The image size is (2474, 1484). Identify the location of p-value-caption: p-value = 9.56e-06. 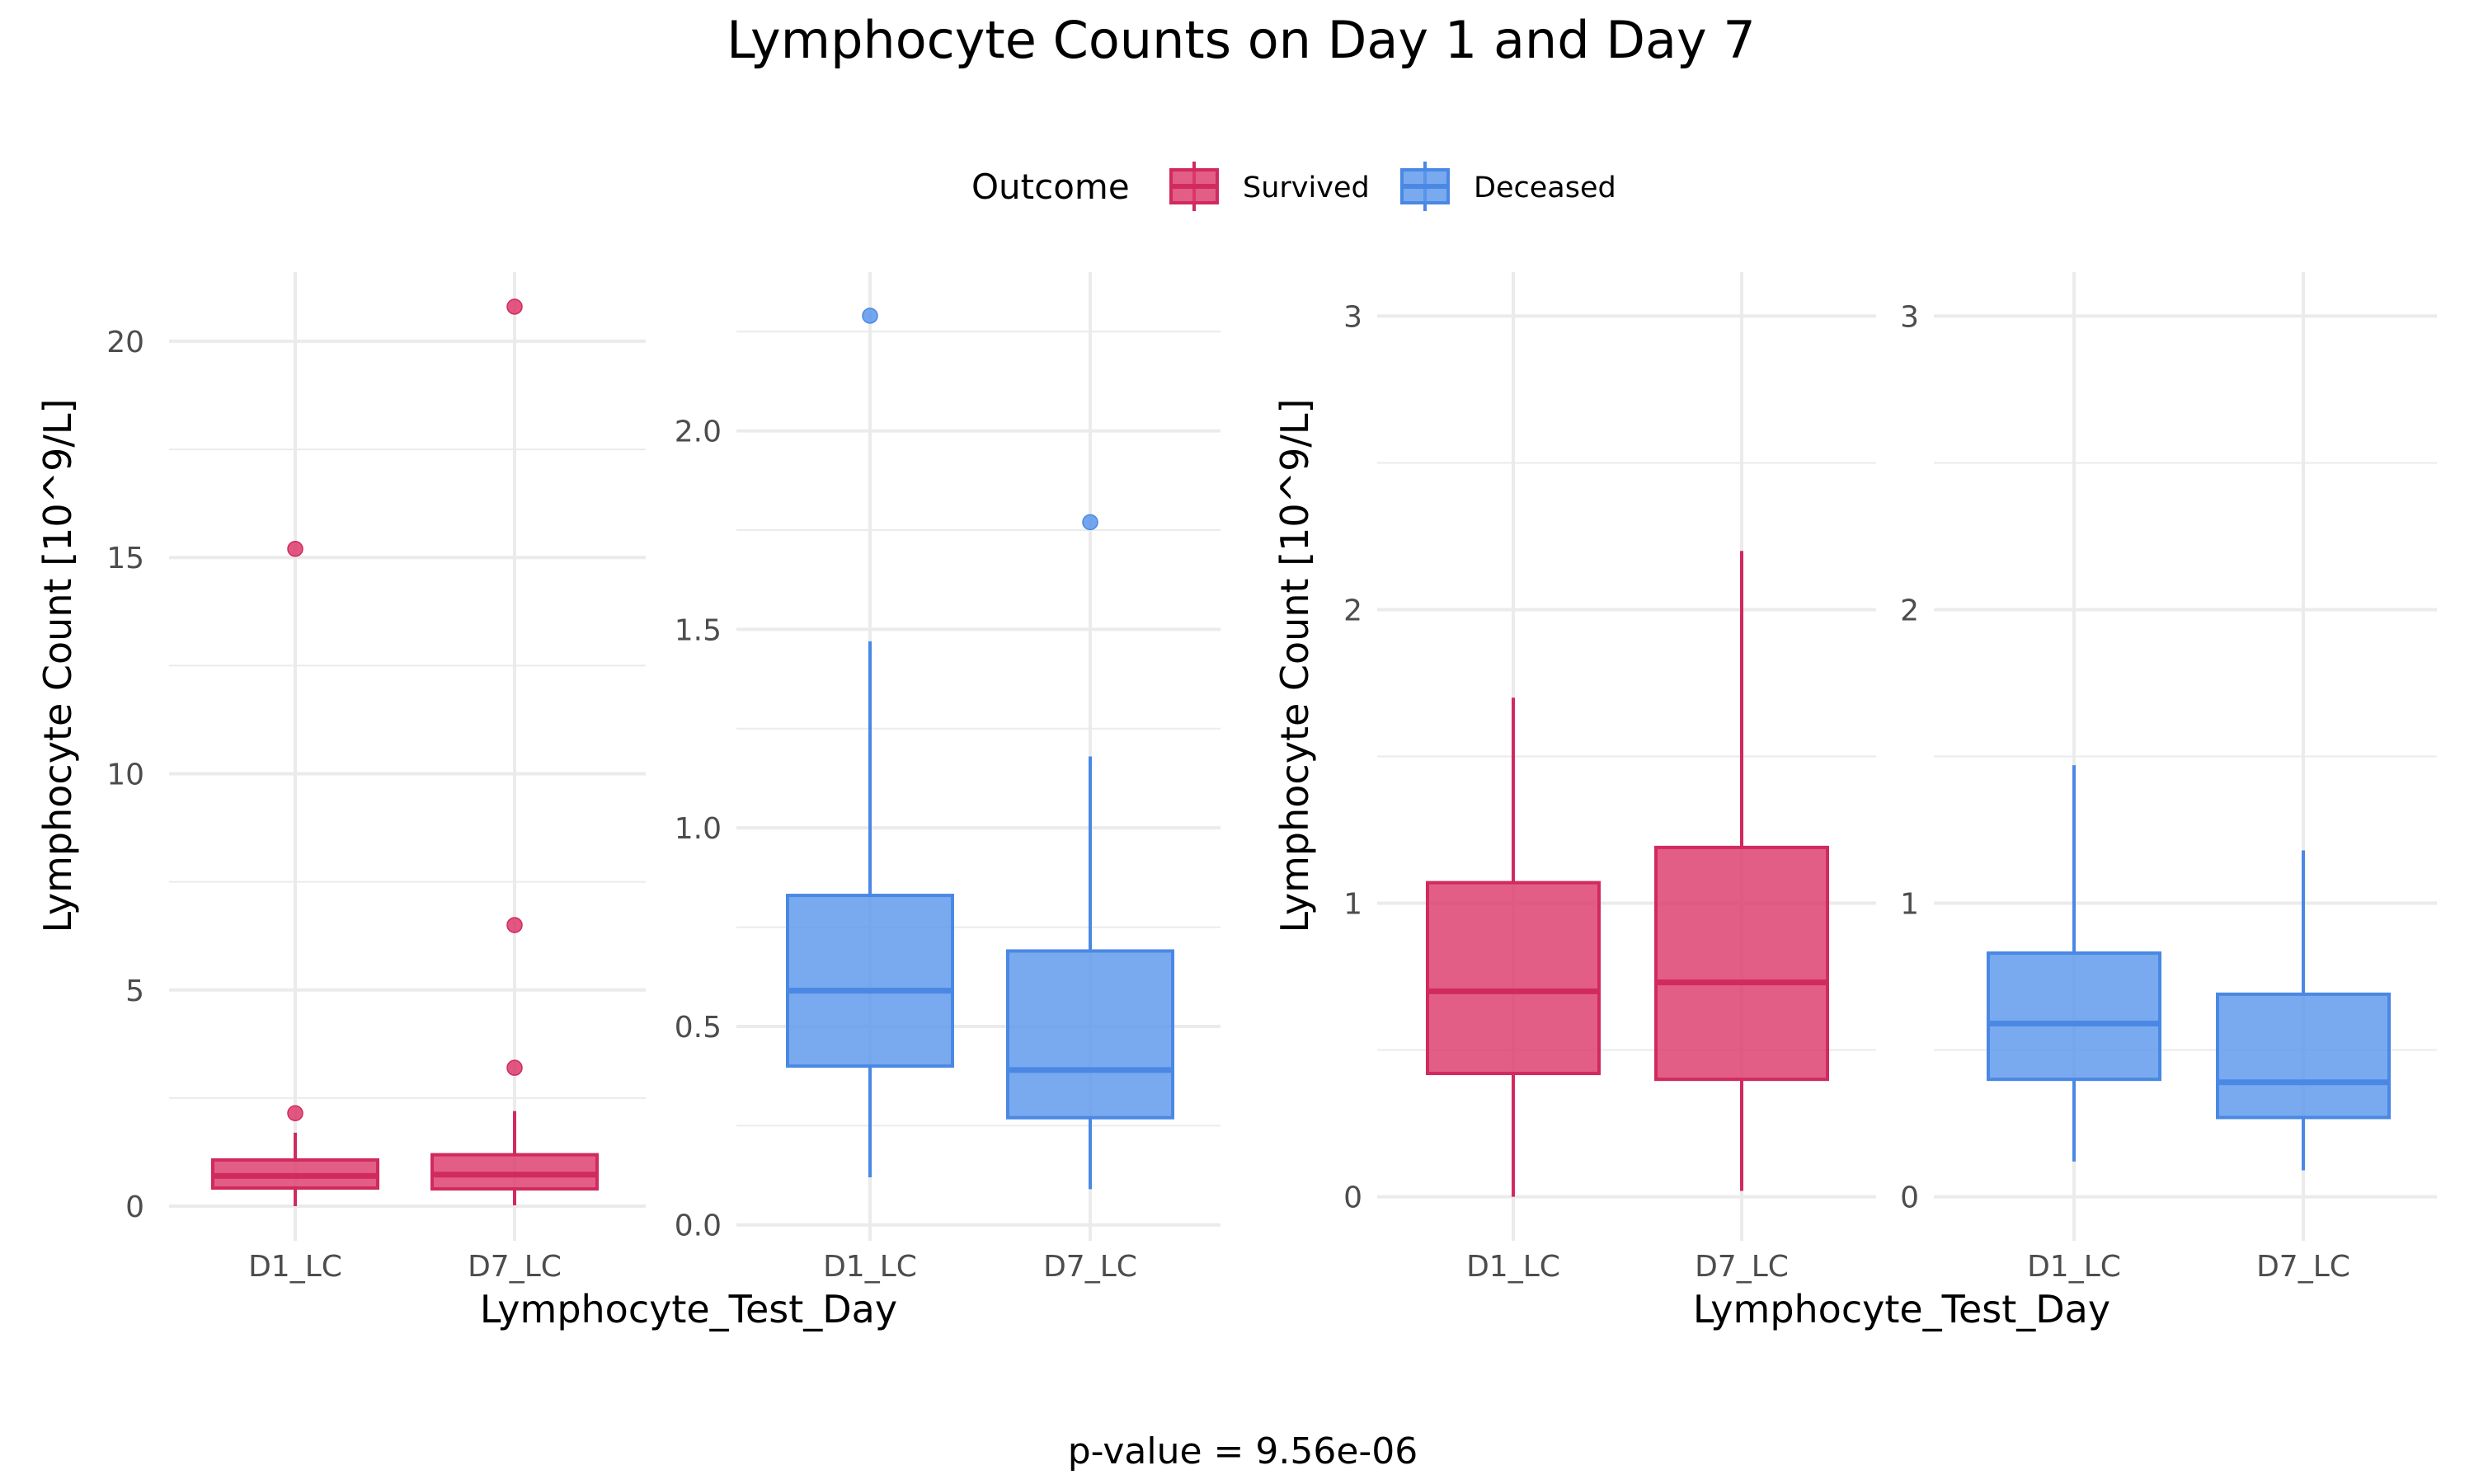
(1243, 1451).